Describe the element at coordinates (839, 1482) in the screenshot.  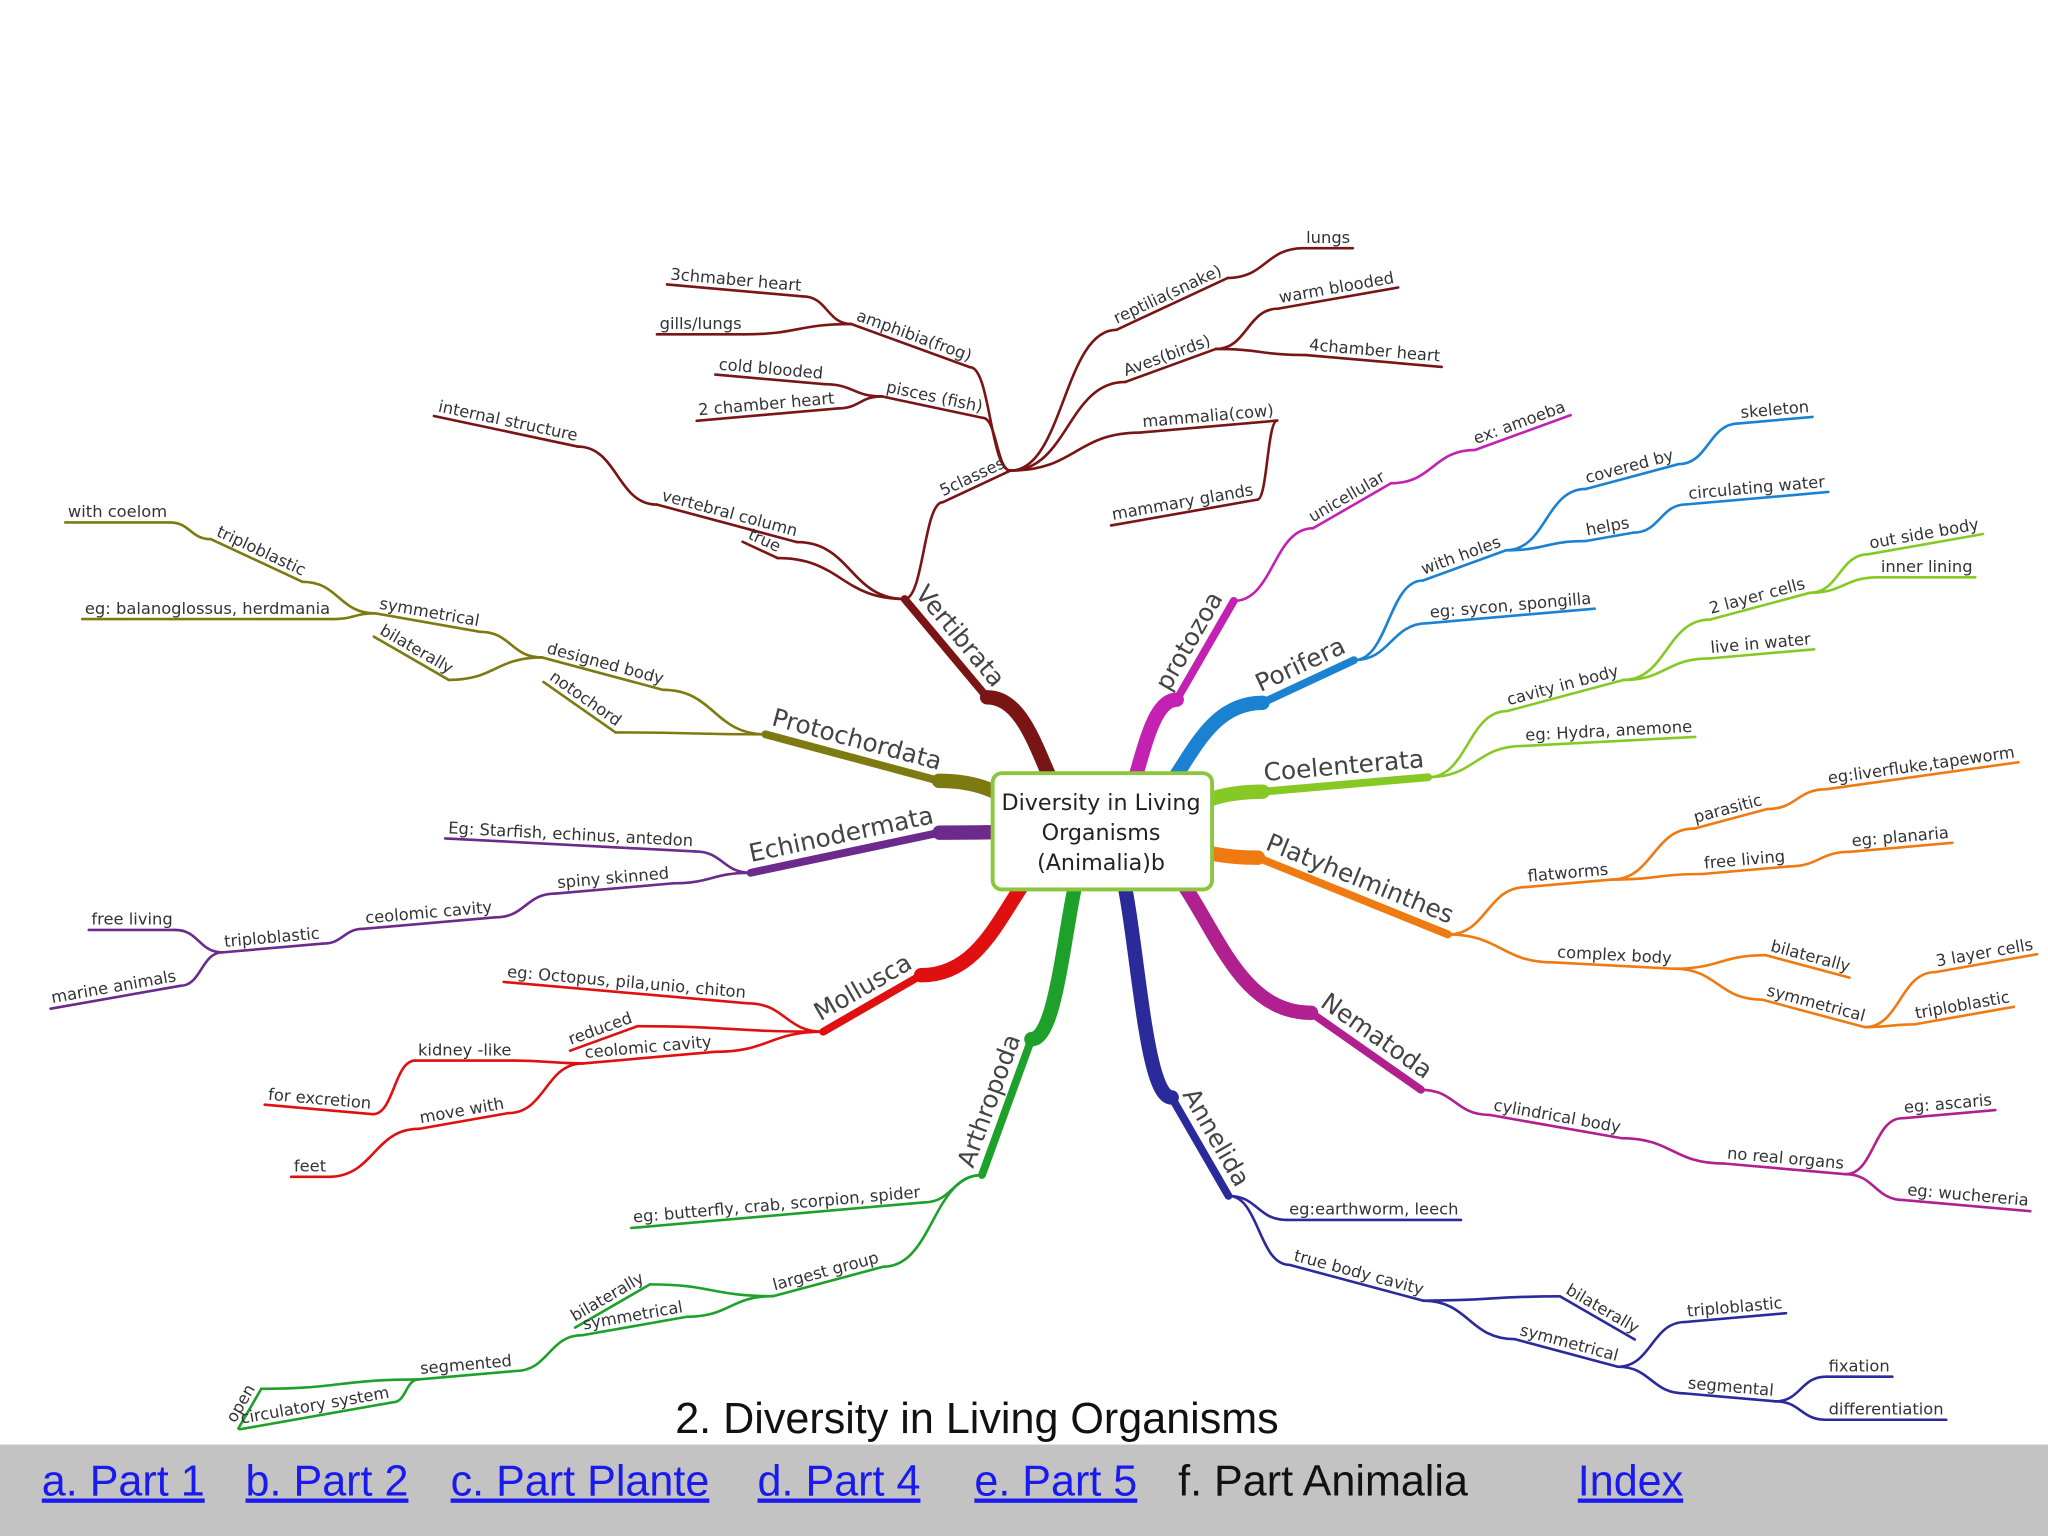
I see `nav-link: d. Part 4` at that location.